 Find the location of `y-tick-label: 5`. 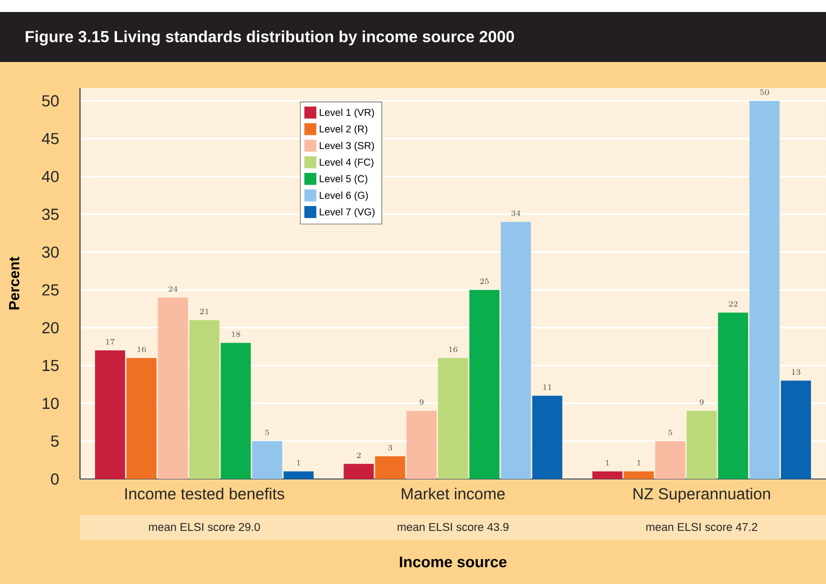

y-tick-label: 5 is located at coordinates (55, 441).